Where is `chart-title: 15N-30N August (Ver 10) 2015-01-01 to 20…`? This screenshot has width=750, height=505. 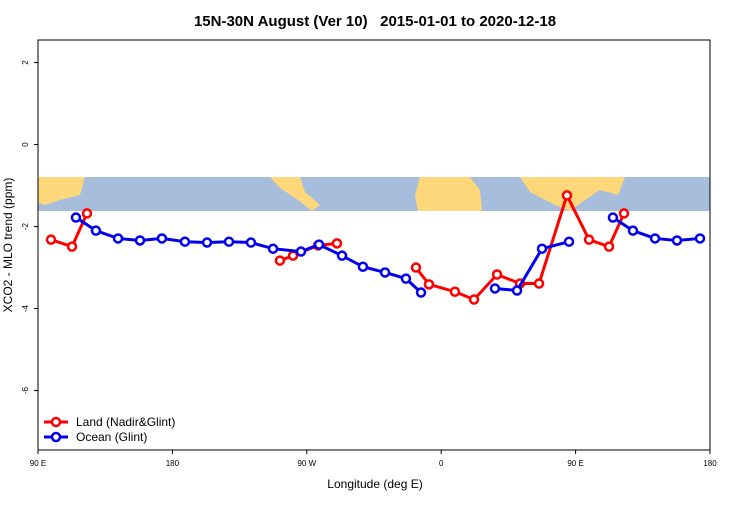 chart-title: 15N-30N August (Ver 10) 2015-01-01 to 20… is located at coordinates (375, 21).